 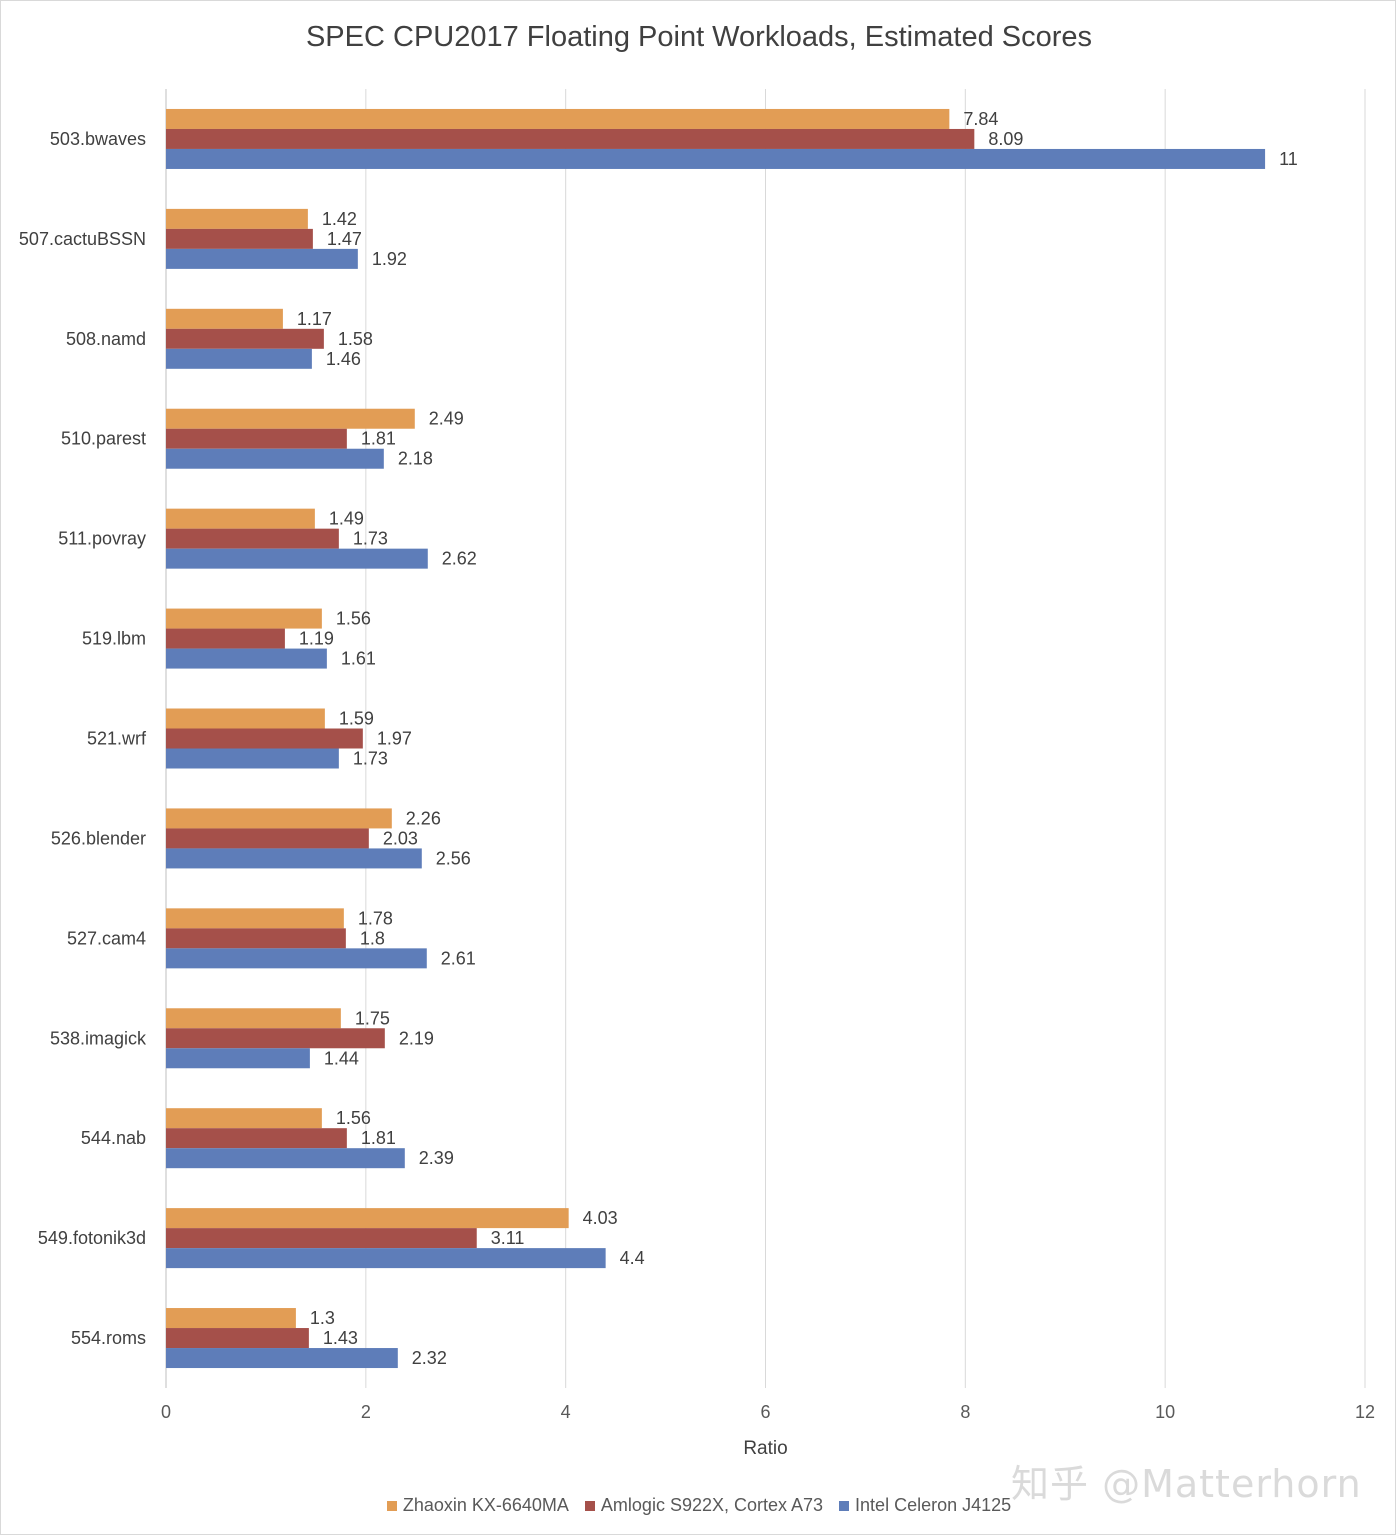 I want to click on category-label: 538.imagick, so click(x=98, y=1038).